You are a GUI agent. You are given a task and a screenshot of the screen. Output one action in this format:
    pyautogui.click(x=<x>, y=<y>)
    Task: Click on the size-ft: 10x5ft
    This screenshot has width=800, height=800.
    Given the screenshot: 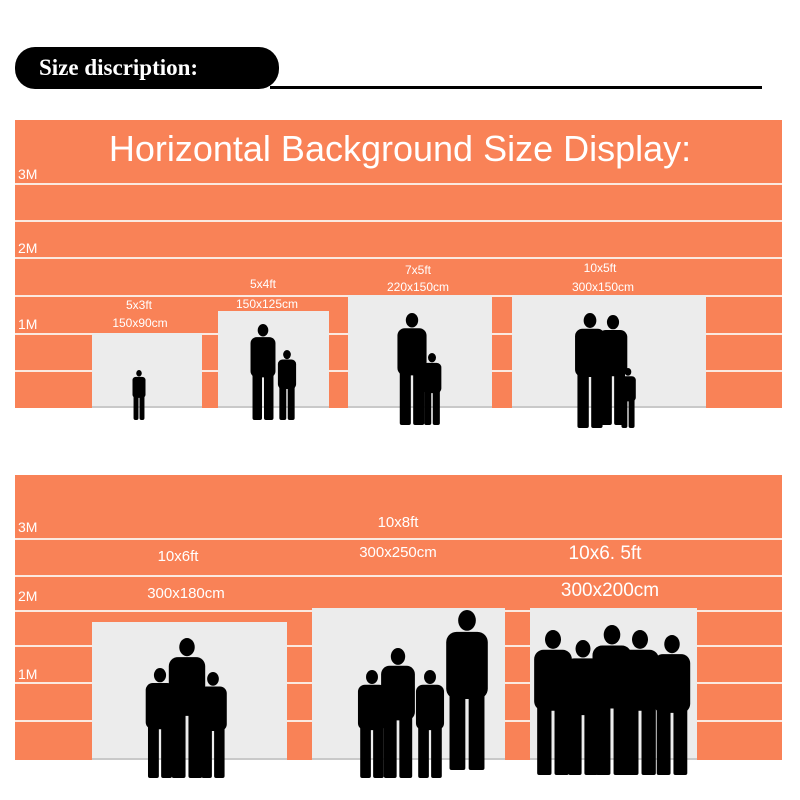 What is the action you would take?
    pyautogui.click(x=600, y=268)
    